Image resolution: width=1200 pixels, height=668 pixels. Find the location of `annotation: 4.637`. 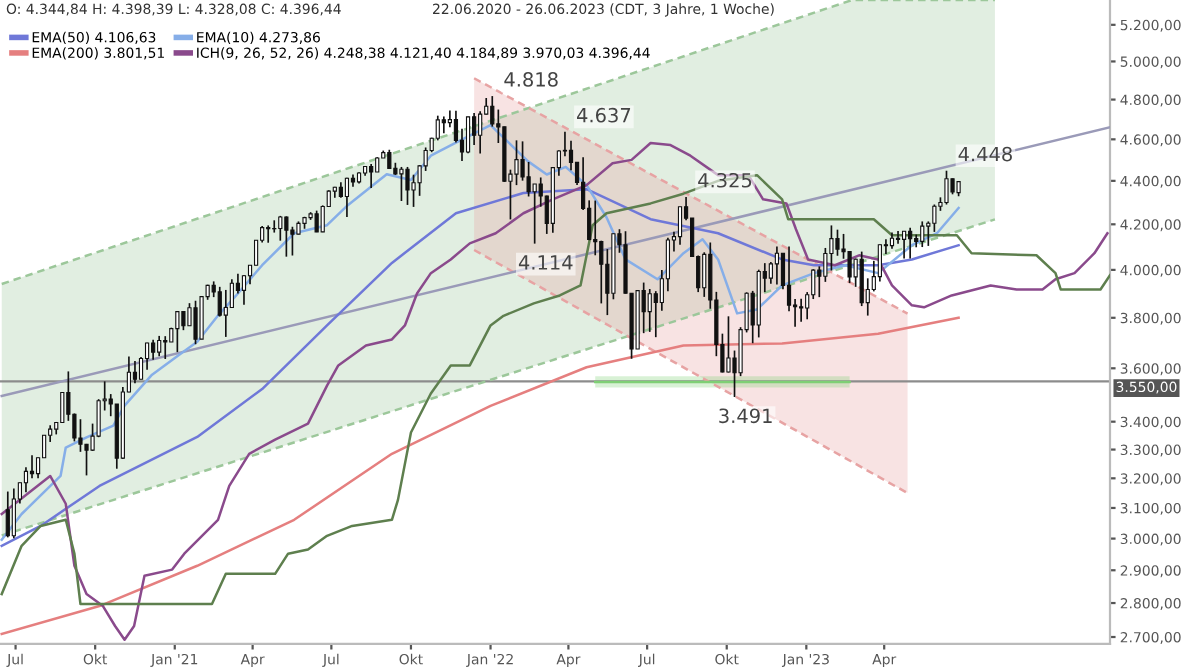

annotation: 4.637 is located at coordinates (604, 115).